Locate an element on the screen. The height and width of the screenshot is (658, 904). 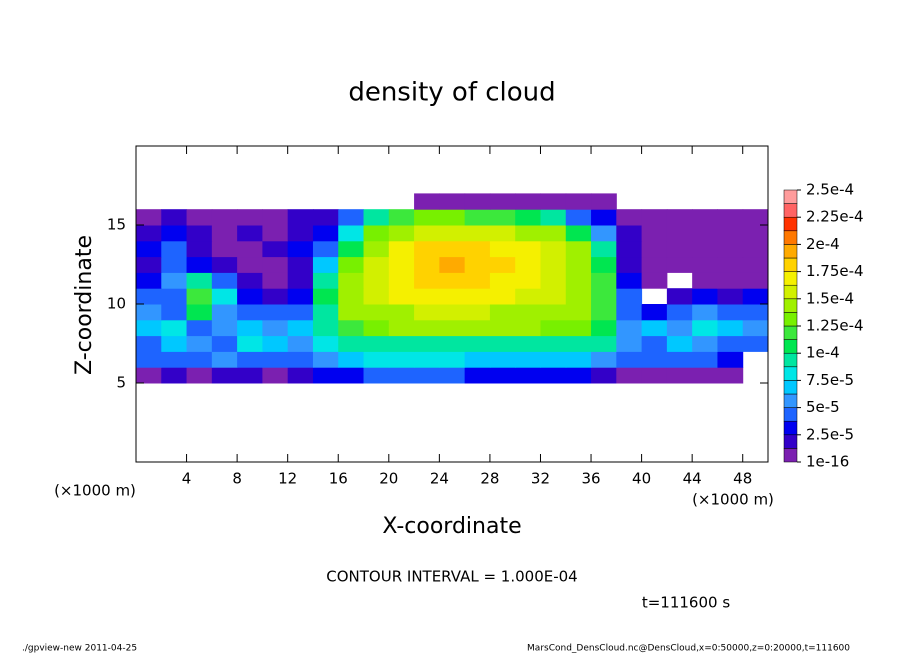
x-tick-label: 8 is located at coordinates (237, 479).